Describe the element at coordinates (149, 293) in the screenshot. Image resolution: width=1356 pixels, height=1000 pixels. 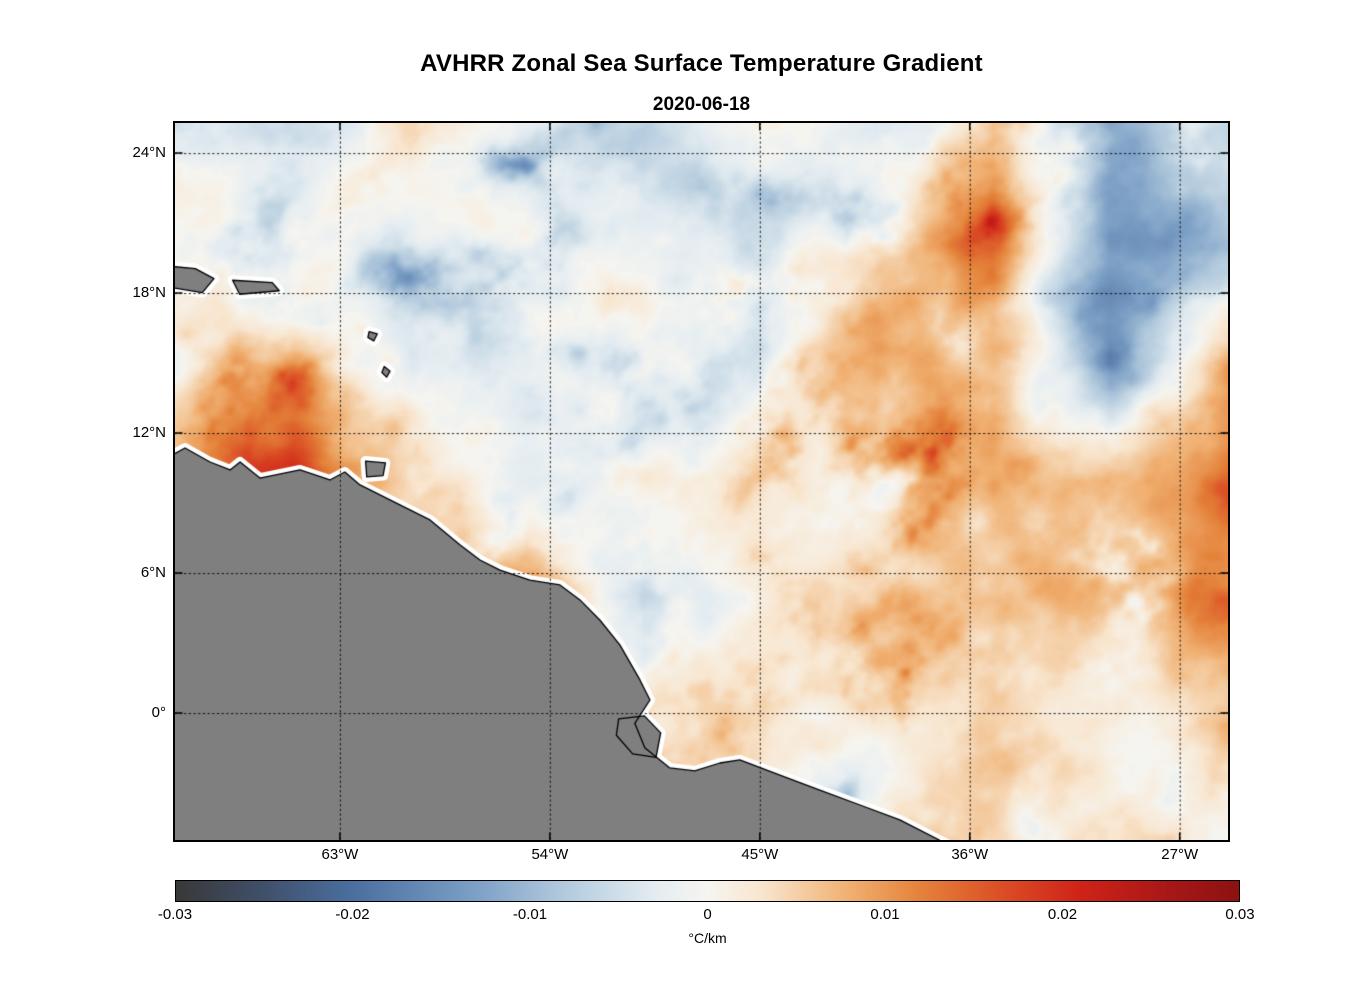
I see `y-tick-label: 18°N` at that location.